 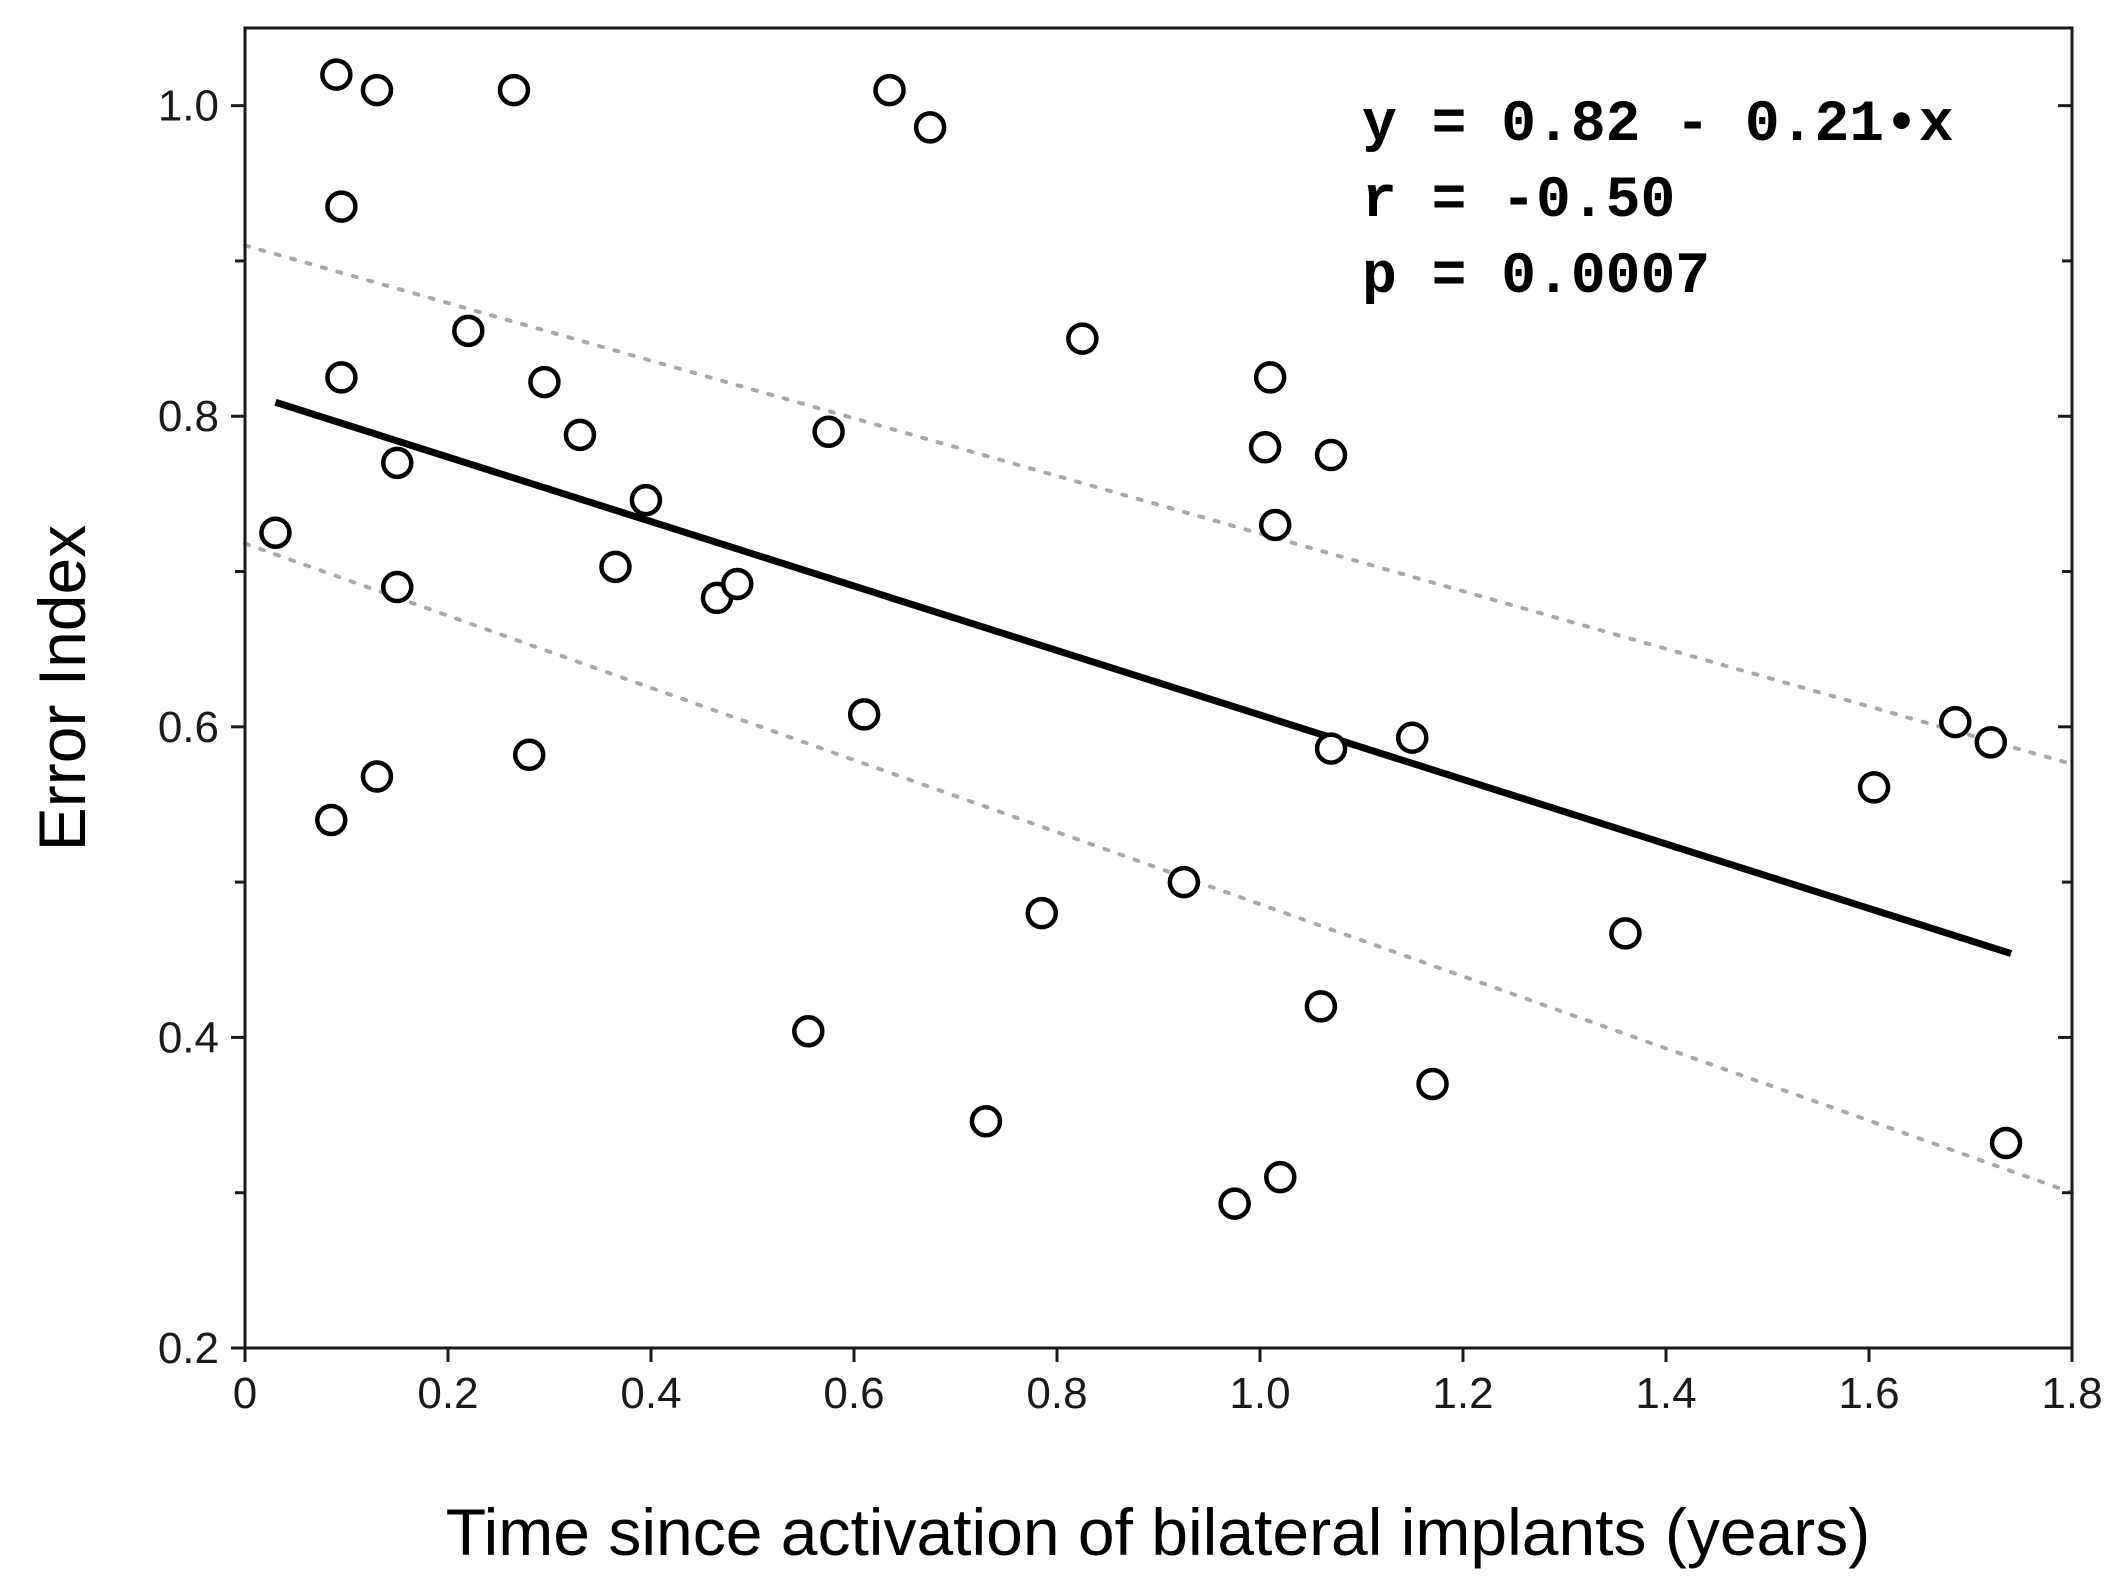 I want to click on correlation-coefficient: r = -0.50, so click(x=1518, y=201).